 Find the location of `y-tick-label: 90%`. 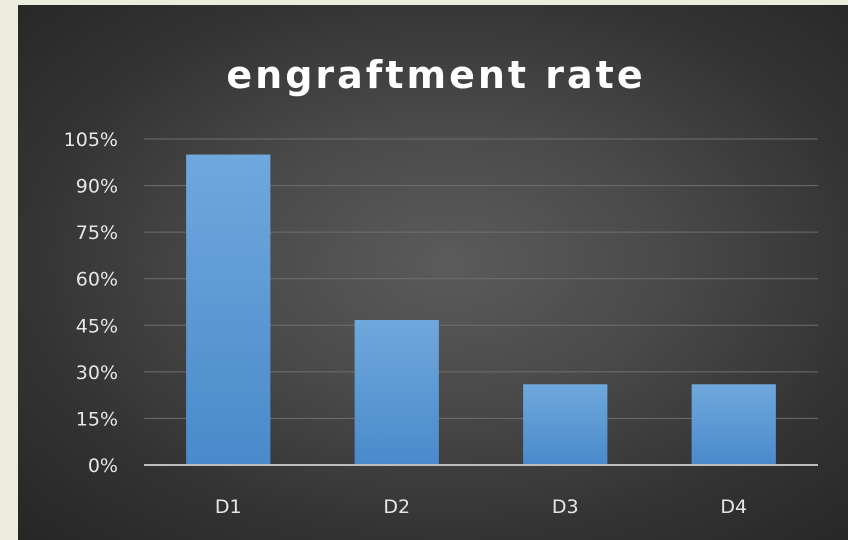

y-tick-label: 90% is located at coordinates (97, 187).